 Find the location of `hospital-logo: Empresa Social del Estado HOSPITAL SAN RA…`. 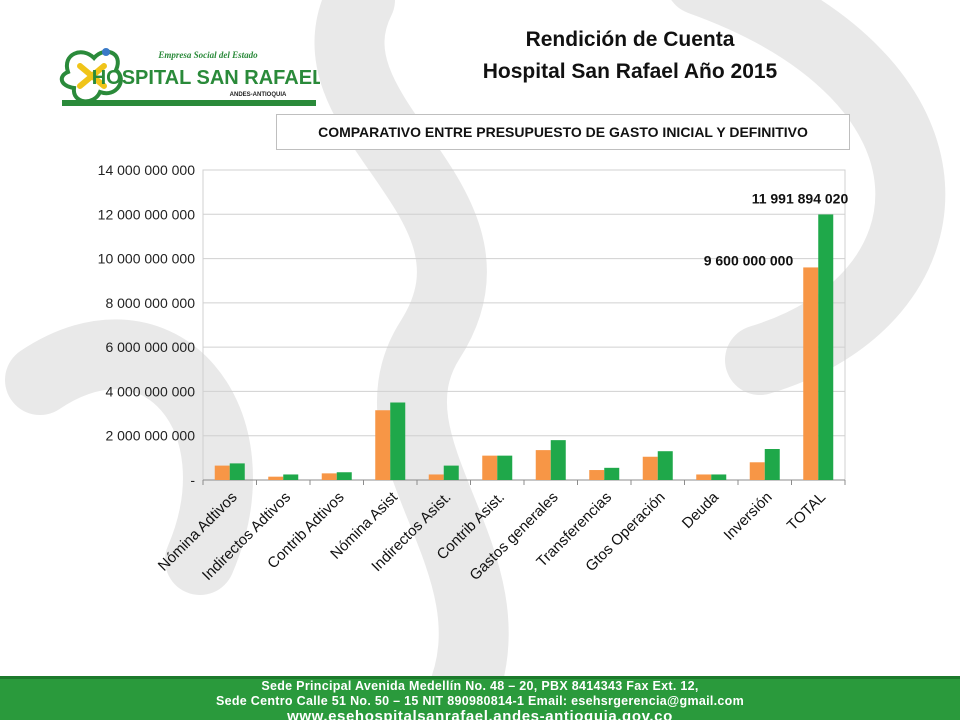

hospital-logo: Empresa Social del Estado HOSPITAL SAN RA… is located at coordinates (189, 77).